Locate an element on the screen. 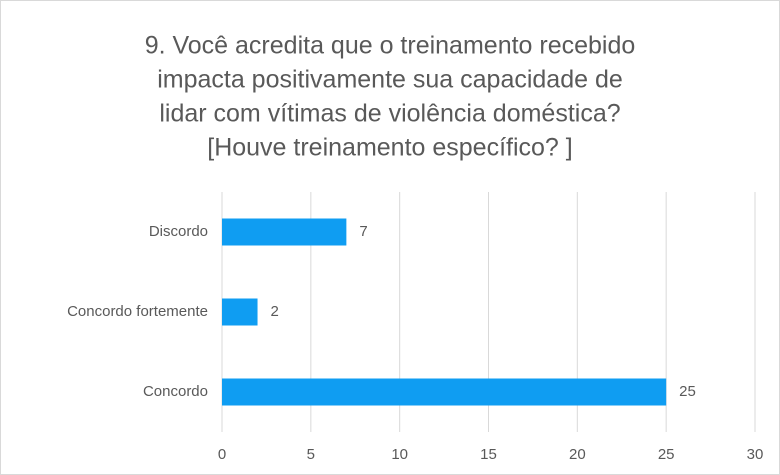 This screenshot has height=475, width=780. data-label: 25 is located at coordinates (687, 391).